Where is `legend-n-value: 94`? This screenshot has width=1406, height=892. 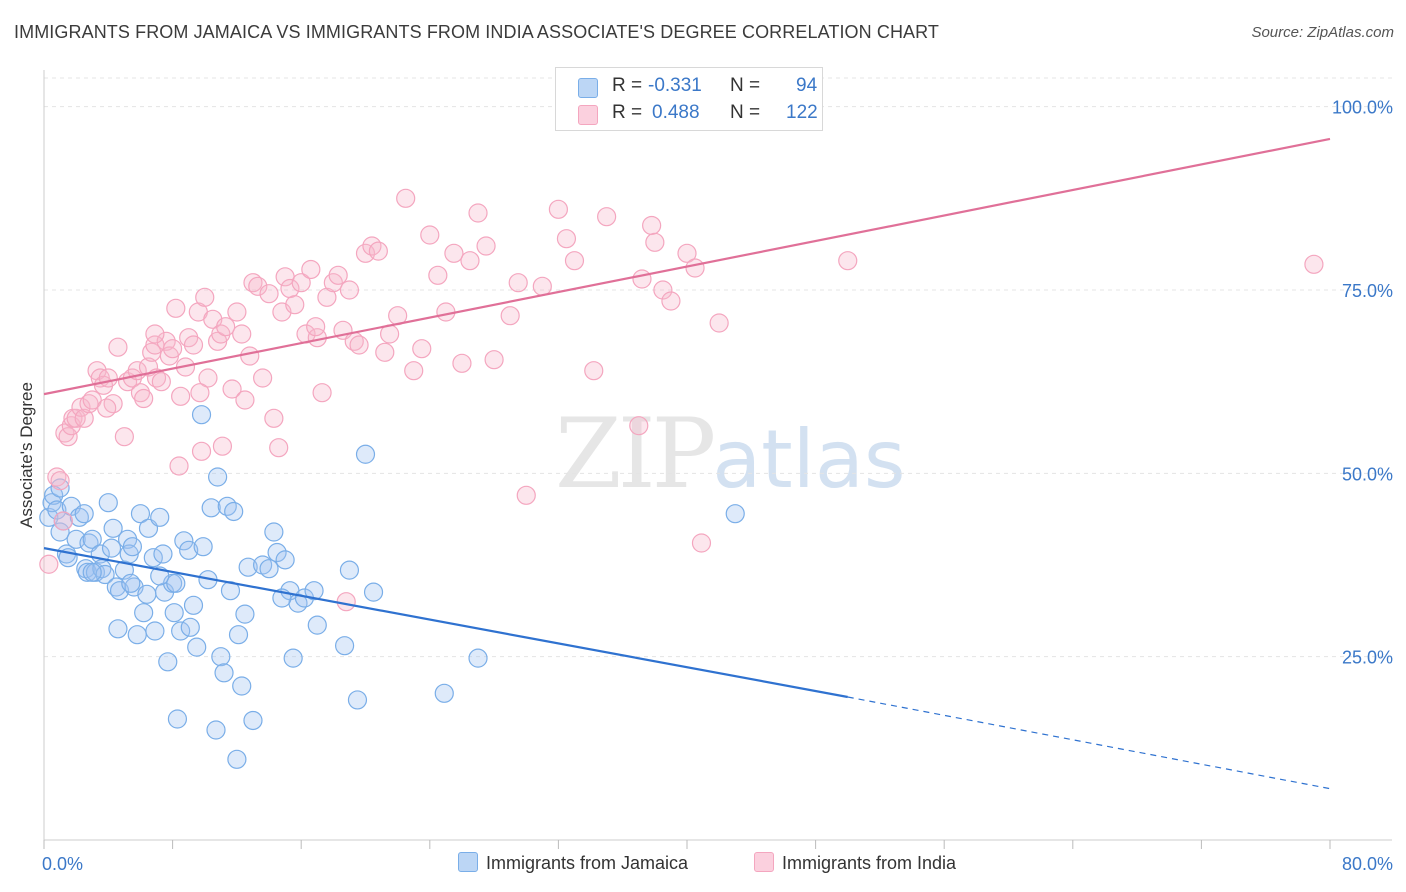
legend-n-value: 94 is located at coordinates (807, 85).